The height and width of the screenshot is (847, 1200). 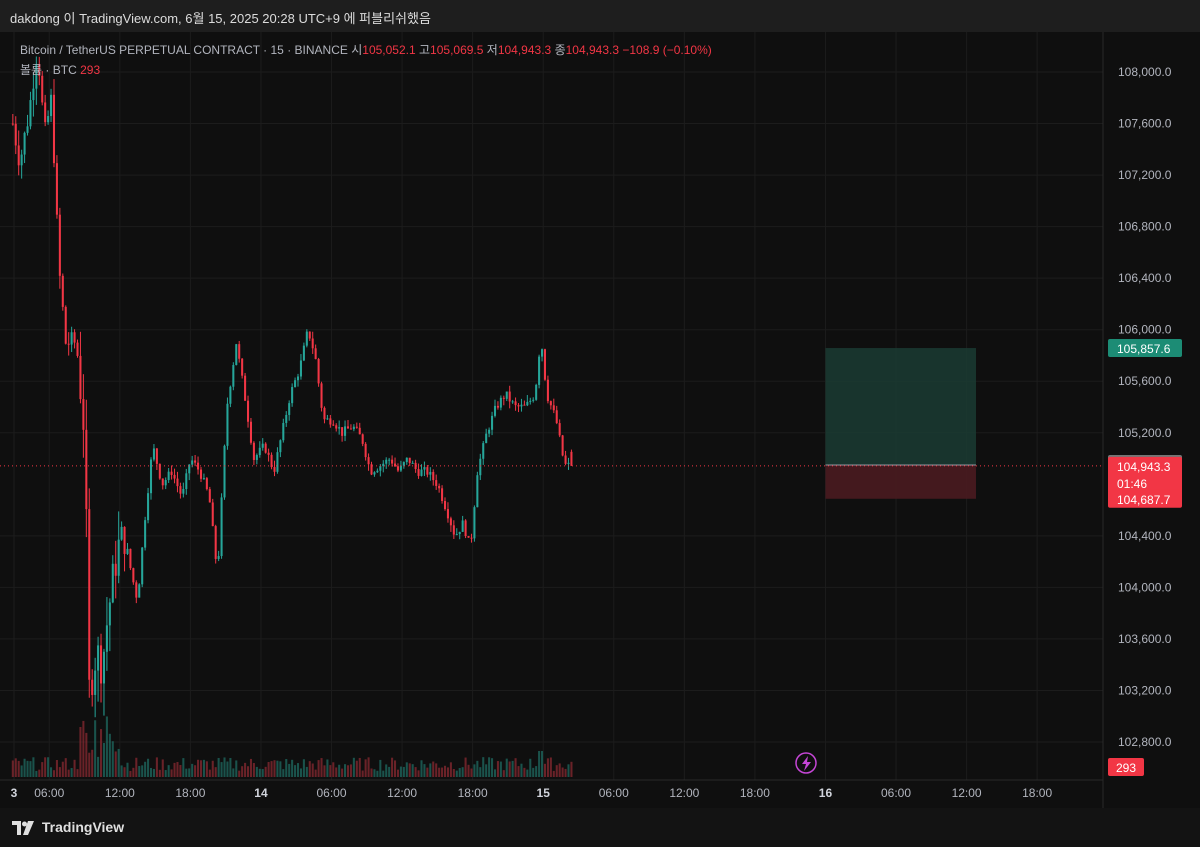 What do you see at coordinates (900, 407) in the screenshot?
I see `long-position-profit-zone` at bounding box center [900, 407].